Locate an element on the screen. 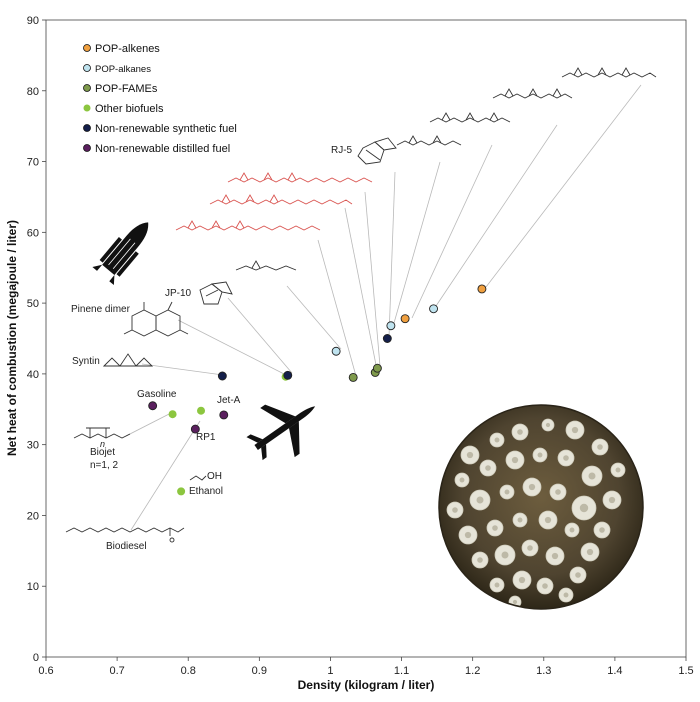  biodiesel-molecule is located at coordinates (125, 535).